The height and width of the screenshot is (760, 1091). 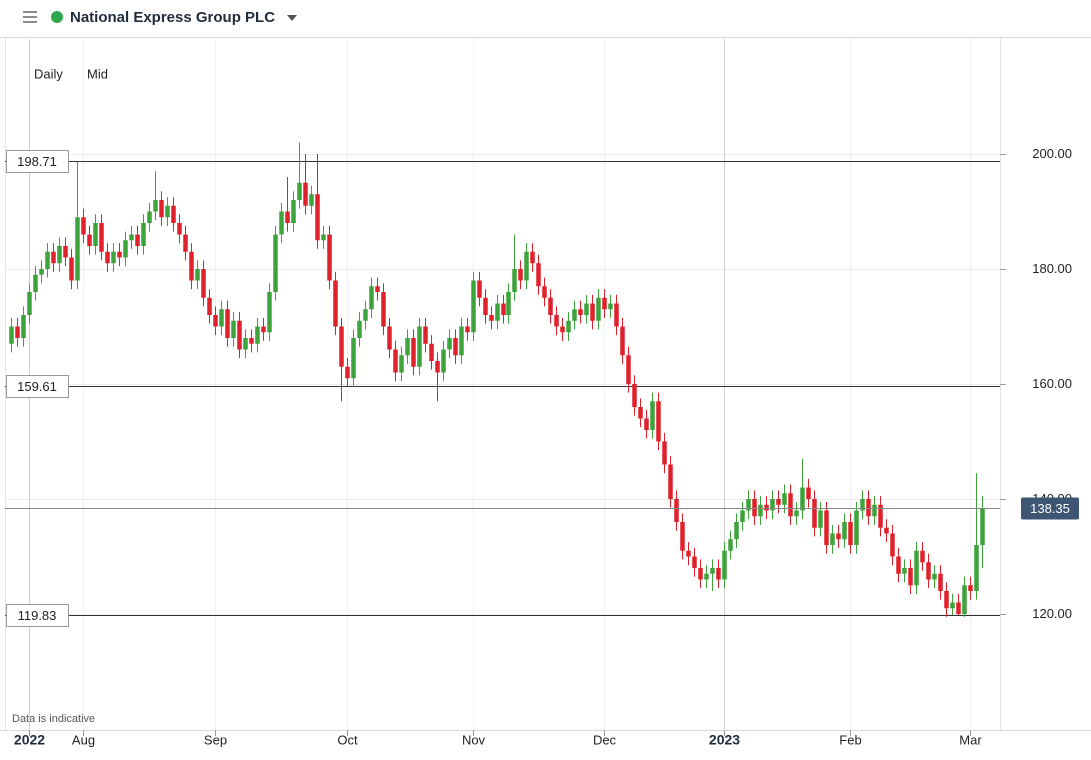 What do you see at coordinates (48, 73) in the screenshot?
I see `interval: Daily` at bounding box center [48, 73].